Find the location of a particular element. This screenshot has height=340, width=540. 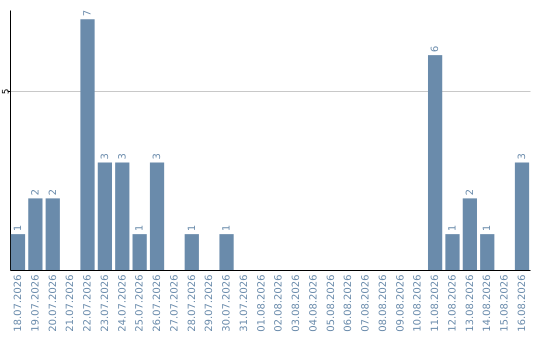

x-tick-label: 01.08.2026 is located at coordinates (262, 303).